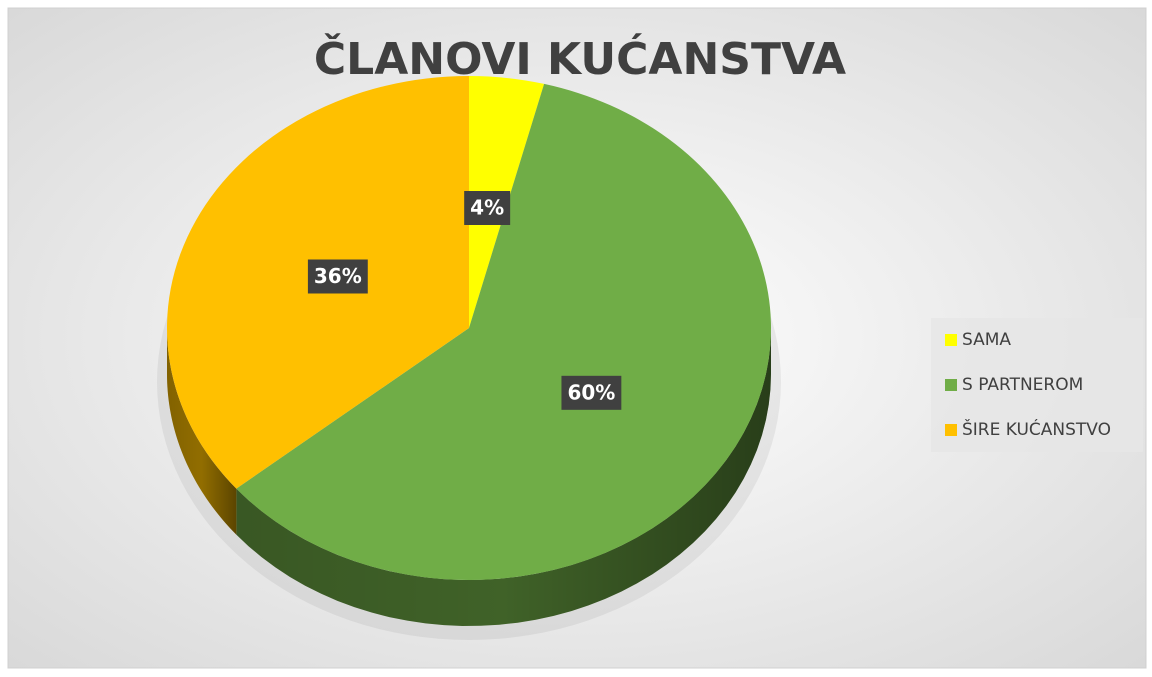 Image resolution: width=1152 pixels, height=677 pixels. I want to click on data-label-text: 36%, so click(338, 276).